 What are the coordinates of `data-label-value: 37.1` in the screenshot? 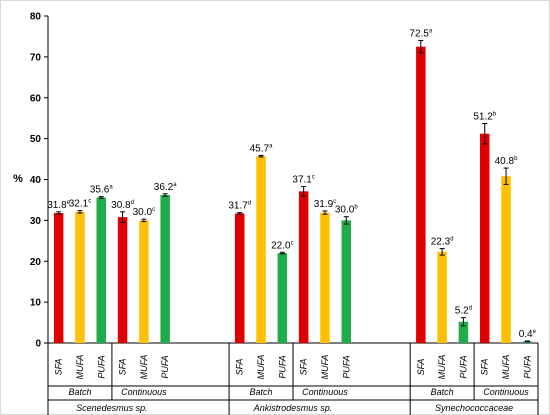 It's located at (302, 179).